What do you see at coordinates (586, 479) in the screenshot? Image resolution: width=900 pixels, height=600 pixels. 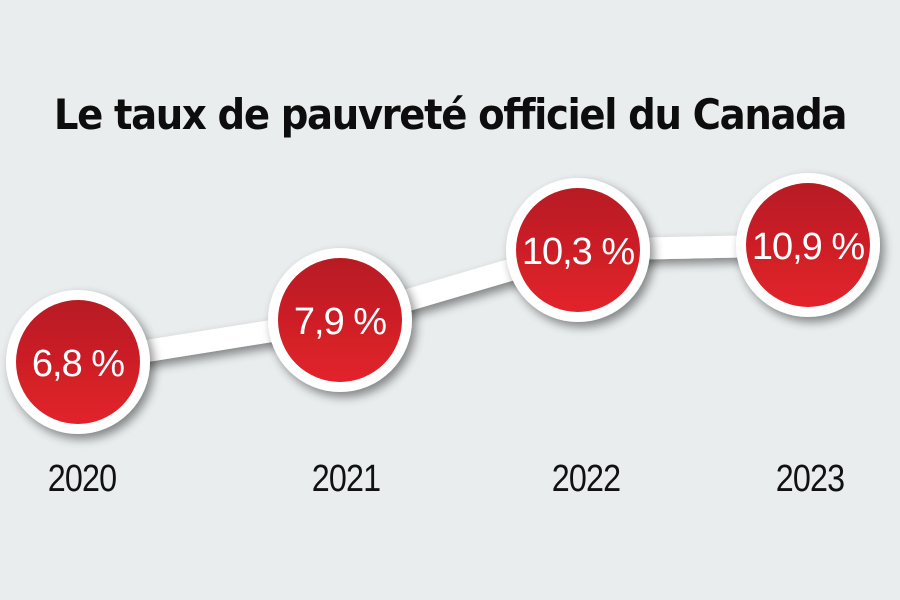 I see `x-tick-2022: 2022` at bounding box center [586, 479].